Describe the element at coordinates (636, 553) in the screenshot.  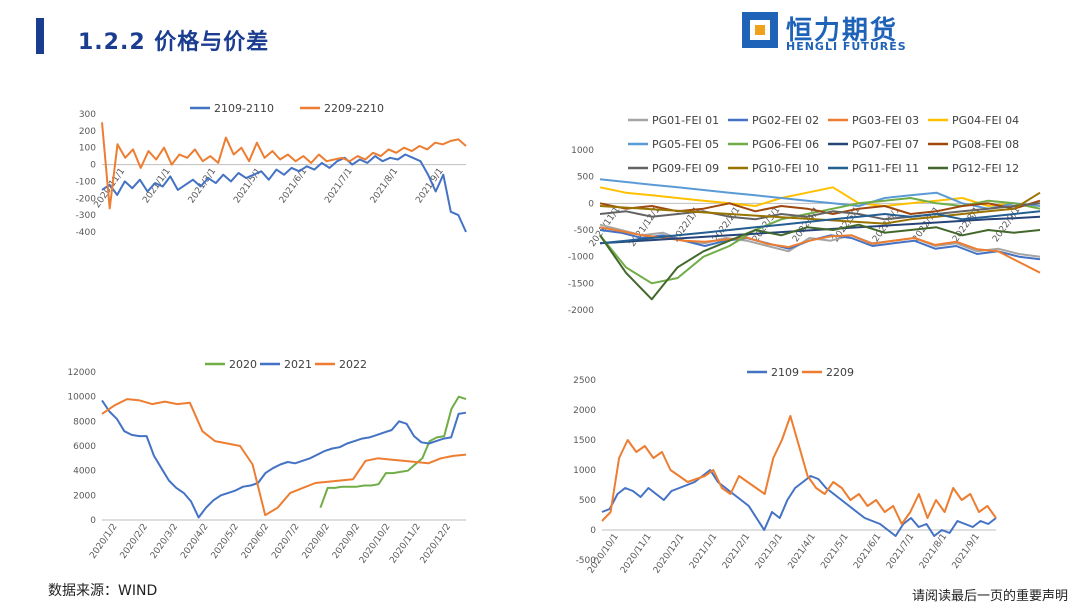
I see `x-tick-label: 2020/11/1` at that location.